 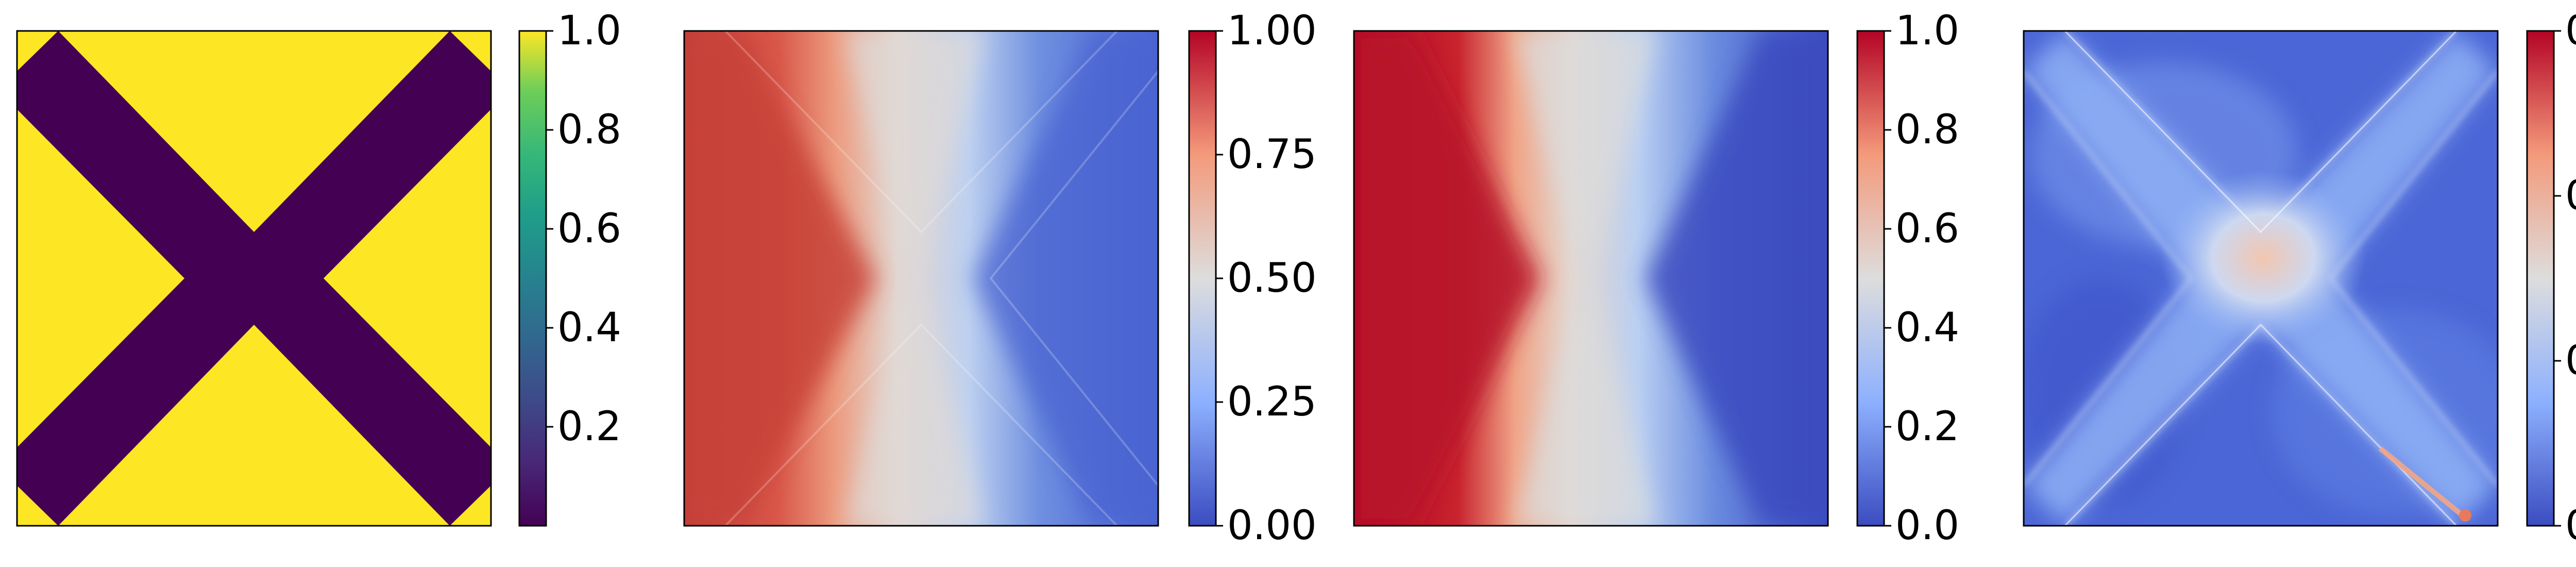 What do you see at coordinates (1272, 402) in the screenshot?
I see `colorbar-tick-label: 0.25` at bounding box center [1272, 402].